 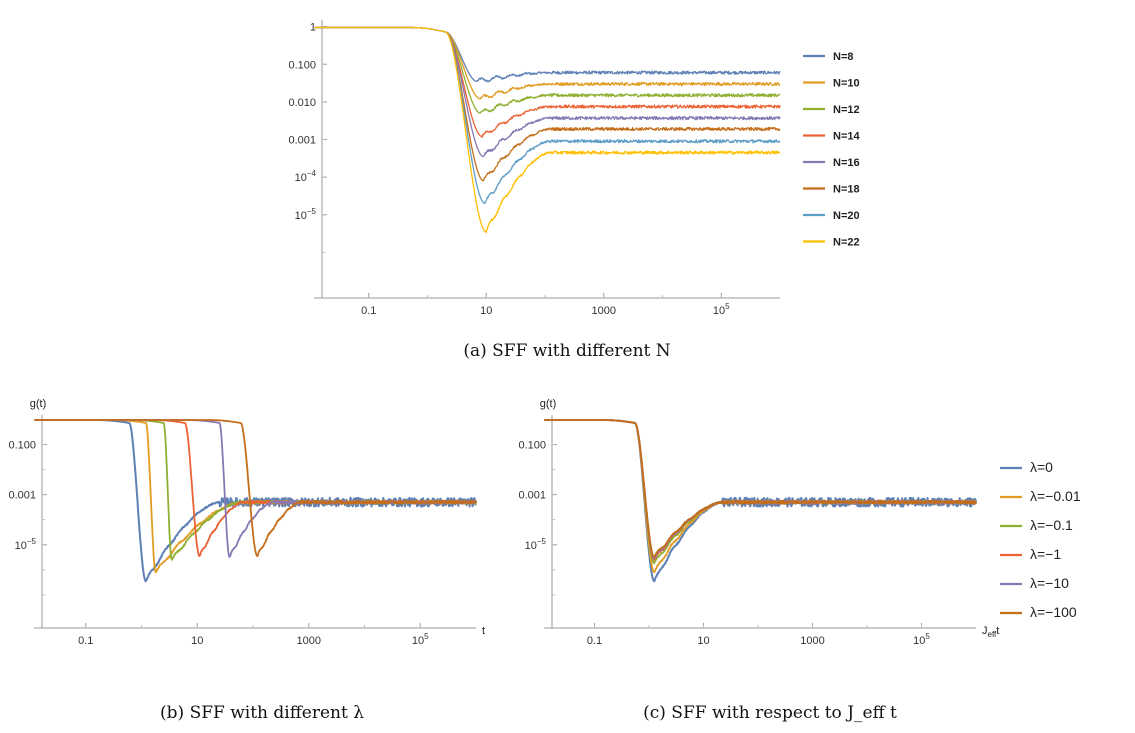 I want to click on panel-c-series, so click(x=760, y=501).